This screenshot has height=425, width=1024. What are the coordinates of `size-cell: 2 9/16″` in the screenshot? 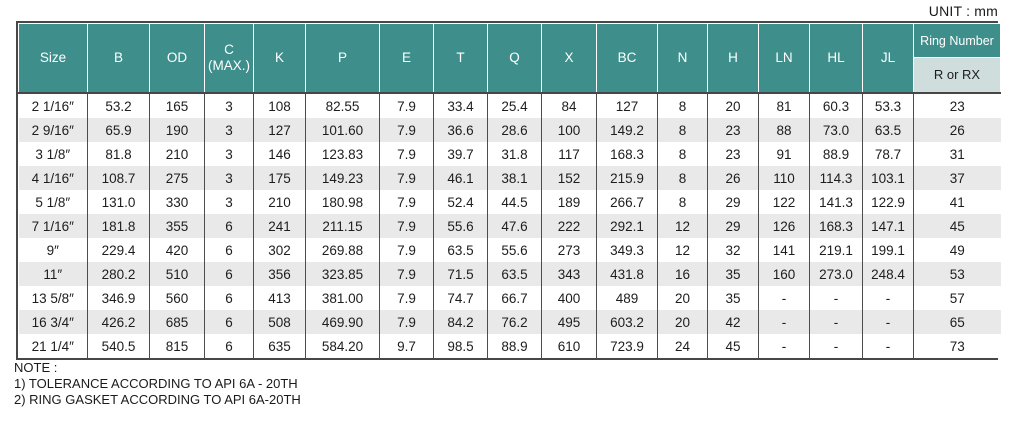 It's located at (53, 130).